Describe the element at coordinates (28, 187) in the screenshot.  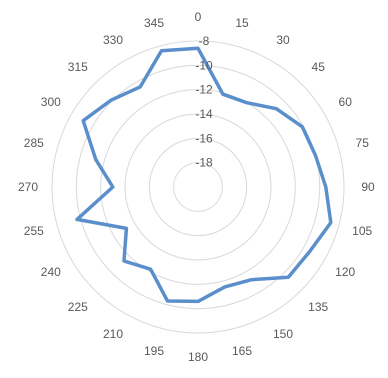
I see `angle-label-18: 270` at that location.